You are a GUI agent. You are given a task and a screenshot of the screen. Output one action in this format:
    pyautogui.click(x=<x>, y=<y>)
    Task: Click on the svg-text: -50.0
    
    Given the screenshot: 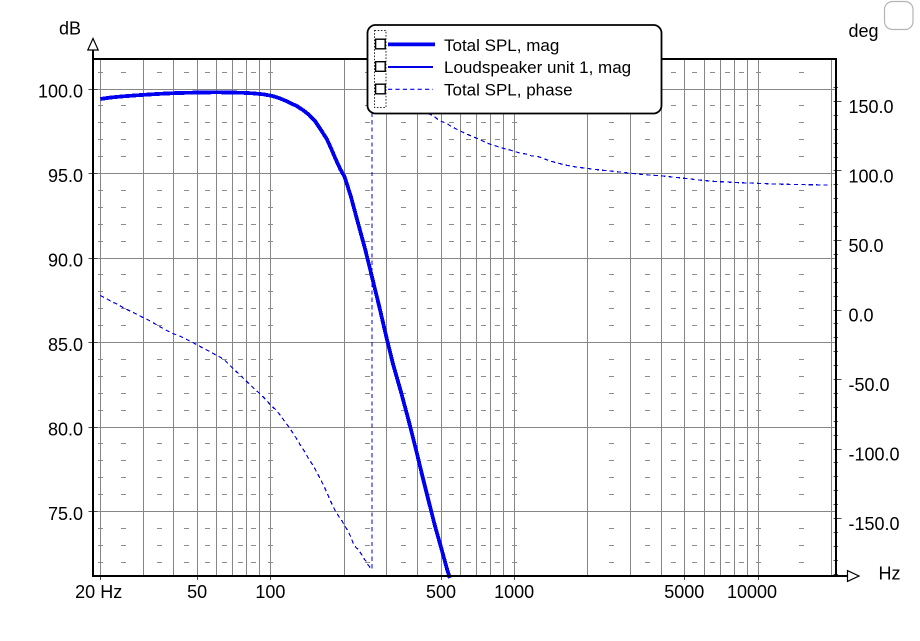 What is the action you would take?
    pyautogui.click(x=869, y=385)
    